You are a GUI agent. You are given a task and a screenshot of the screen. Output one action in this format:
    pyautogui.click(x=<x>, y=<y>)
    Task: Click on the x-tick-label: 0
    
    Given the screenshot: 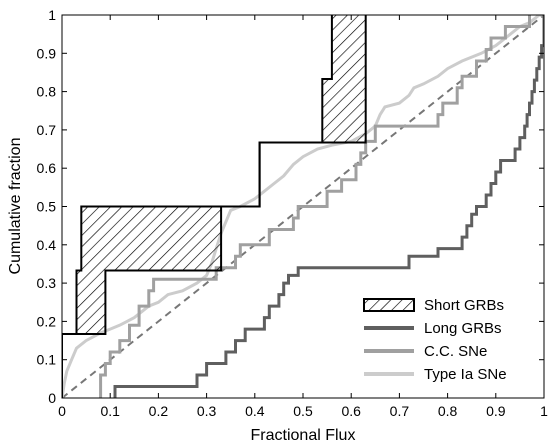 What is the action you would take?
    pyautogui.click(x=62, y=411)
    